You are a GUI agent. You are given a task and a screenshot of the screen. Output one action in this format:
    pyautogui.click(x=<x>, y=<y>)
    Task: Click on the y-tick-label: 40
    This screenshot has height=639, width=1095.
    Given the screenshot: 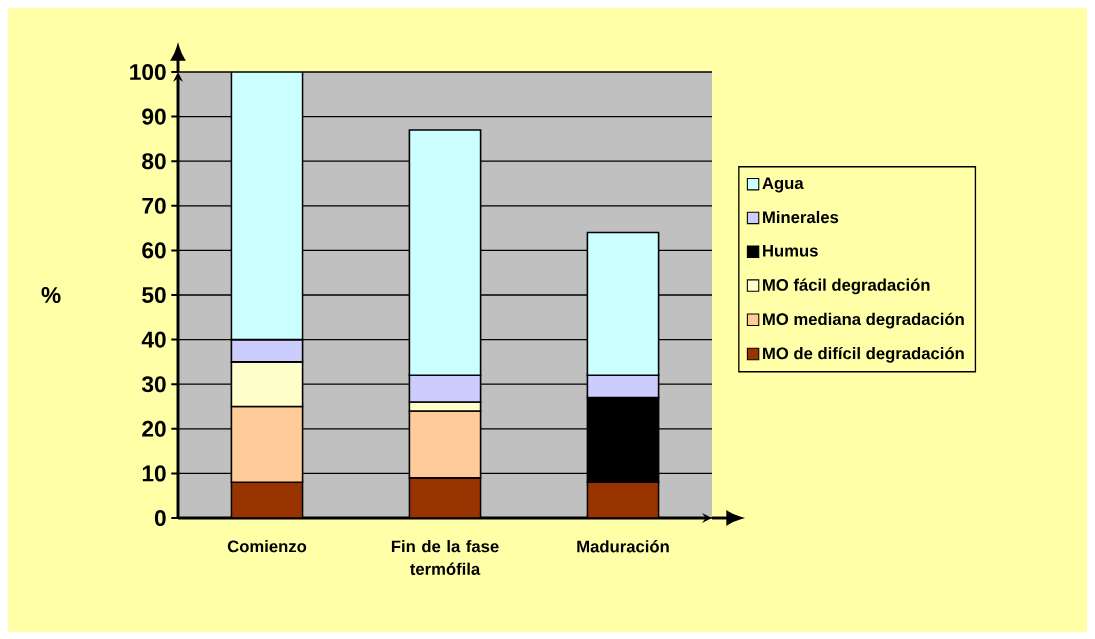 What is the action you would take?
    pyautogui.click(x=153, y=339)
    